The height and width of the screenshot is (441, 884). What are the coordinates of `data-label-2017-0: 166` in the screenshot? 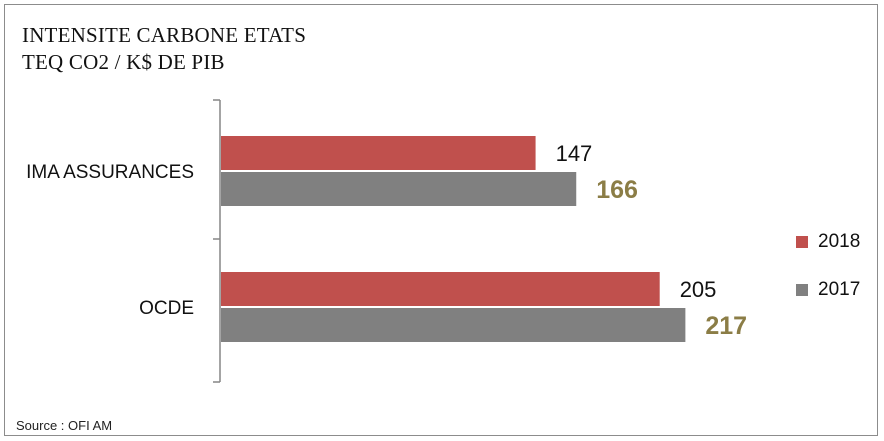 It's located at (617, 190).